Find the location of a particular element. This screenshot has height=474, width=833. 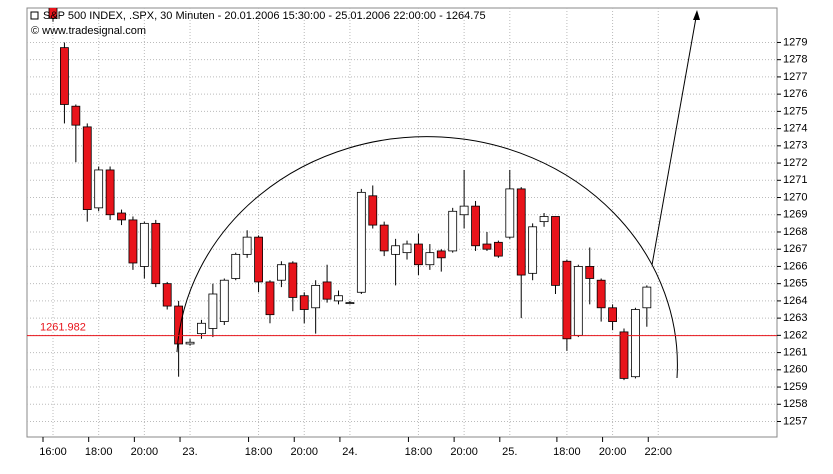

y-tick-label: 1274 is located at coordinates (795, 129).